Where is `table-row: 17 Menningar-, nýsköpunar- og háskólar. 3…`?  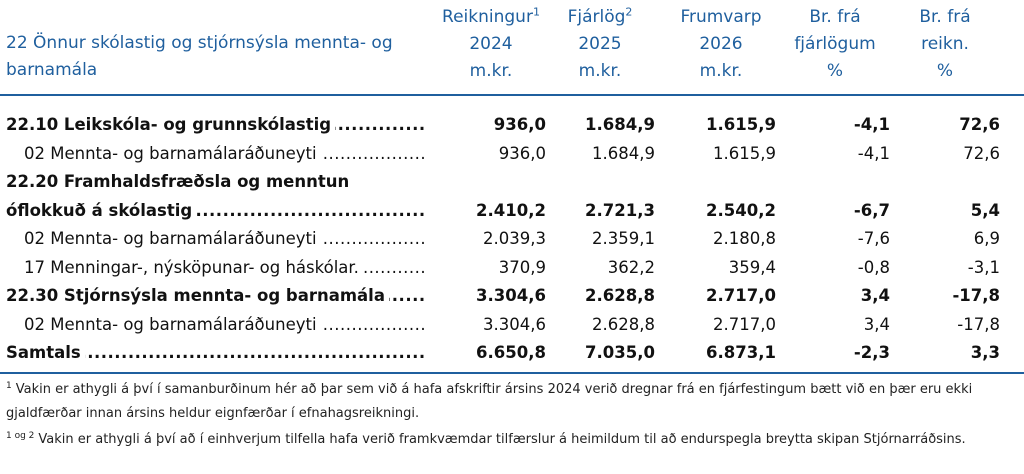 table-row: 17 Menningar-, nýsköpunar- og háskólar. 3… is located at coordinates (512, 268).